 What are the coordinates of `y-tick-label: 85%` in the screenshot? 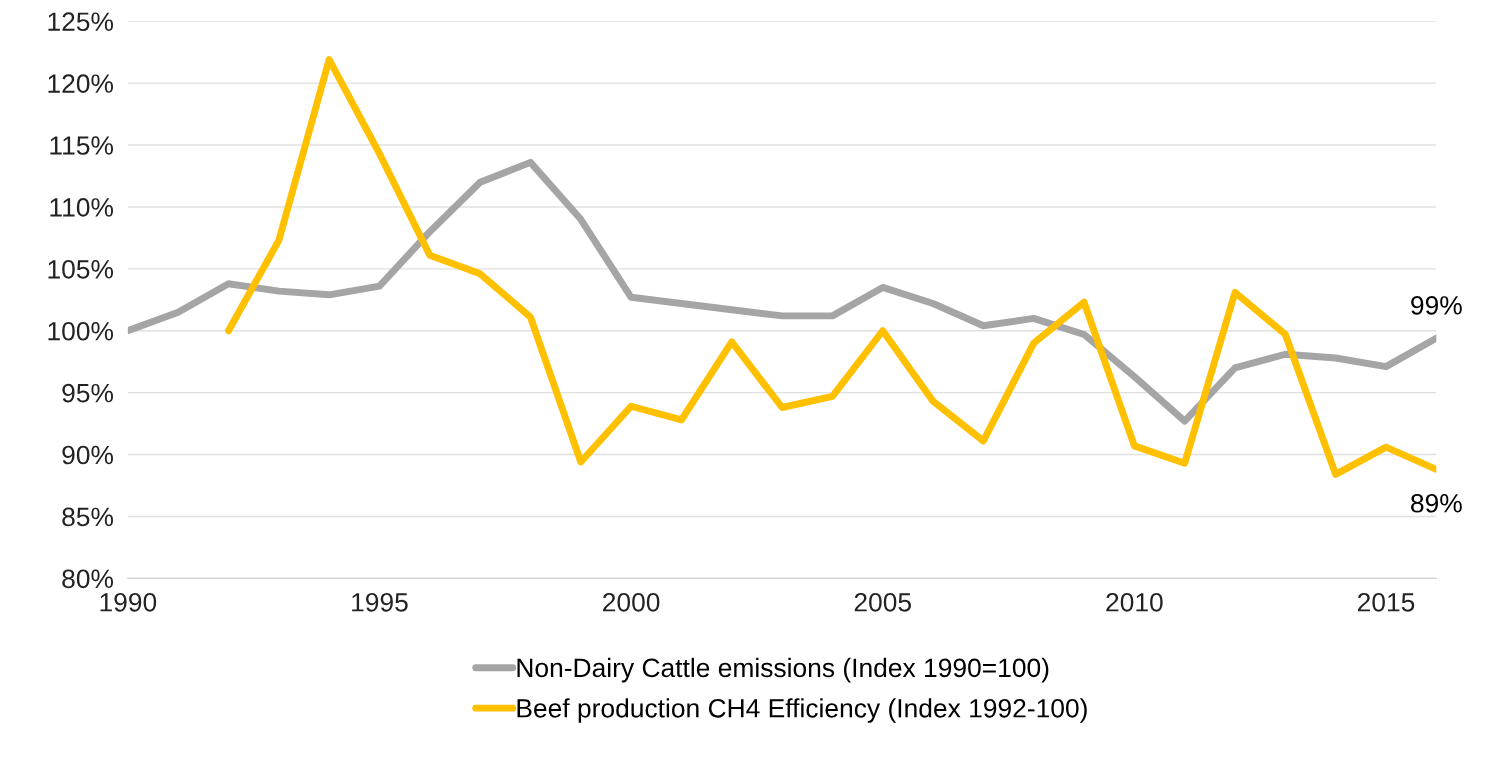 It's located at (88, 517).